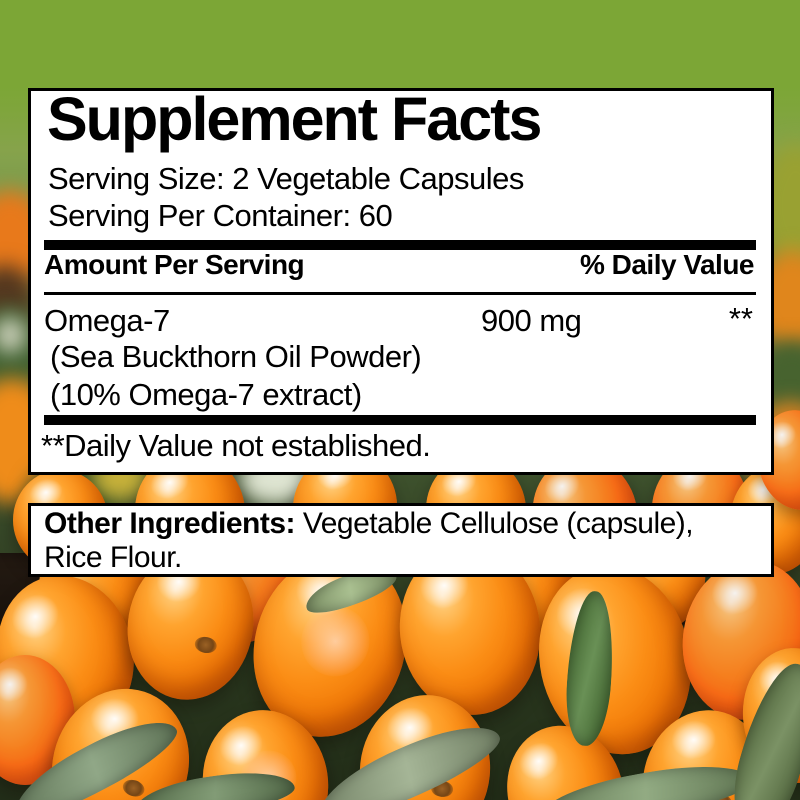 The image size is (800, 800). Describe the element at coordinates (13, 335) in the screenshot. I see `photo-blob` at that location.